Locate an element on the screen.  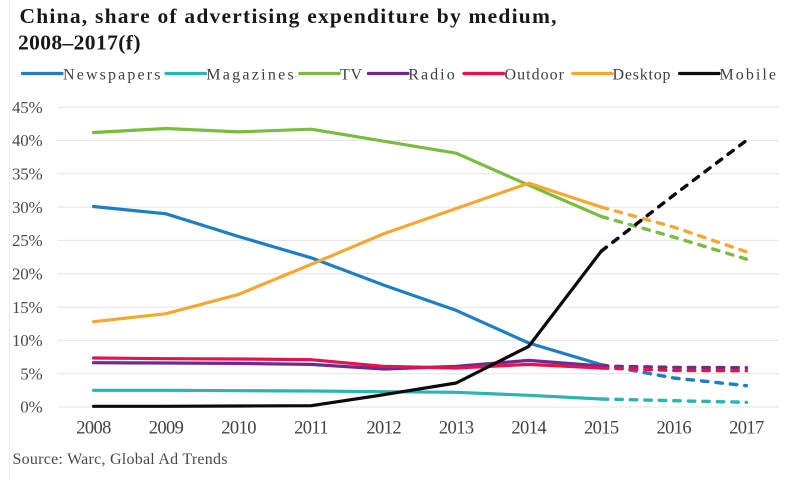
svg-text: 0% is located at coordinates (31, 407).